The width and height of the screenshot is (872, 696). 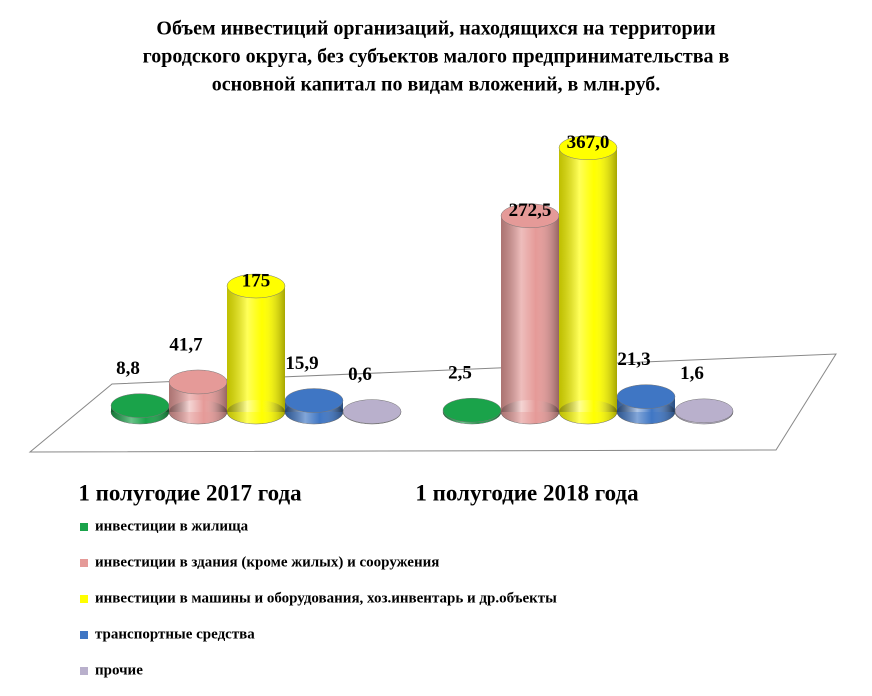 I want to click on data-label: 272,5, so click(x=530, y=210).